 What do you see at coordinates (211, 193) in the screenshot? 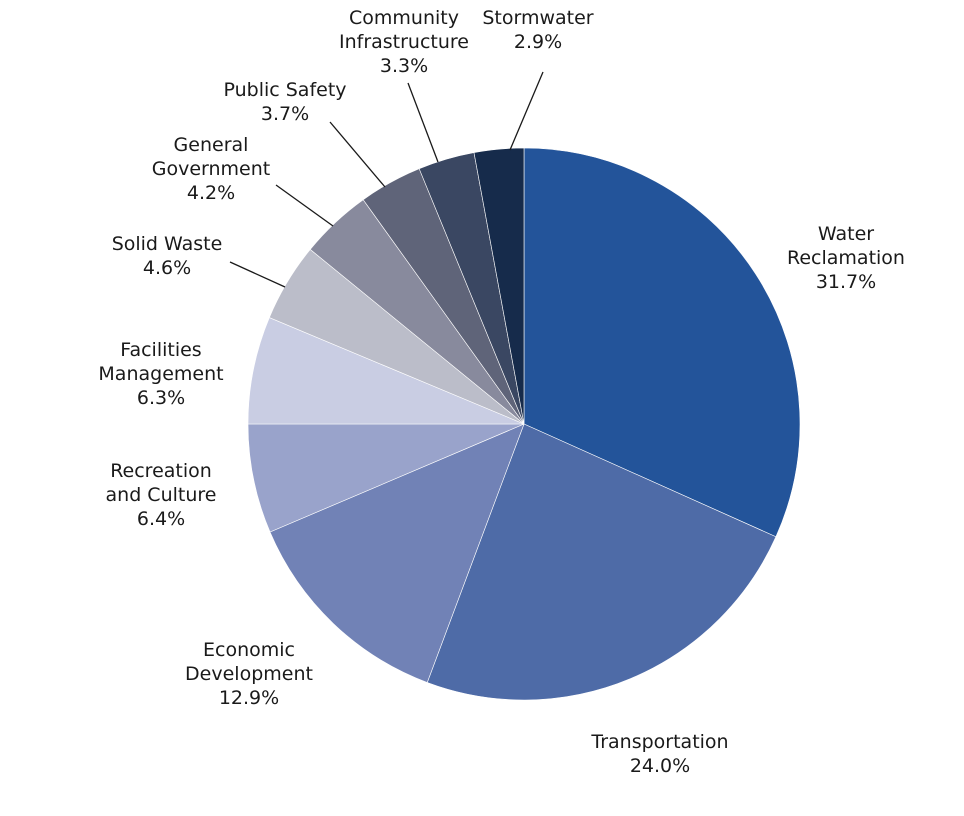
I see `slice-value-label: 4.2%` at bounding box center [211, 193].